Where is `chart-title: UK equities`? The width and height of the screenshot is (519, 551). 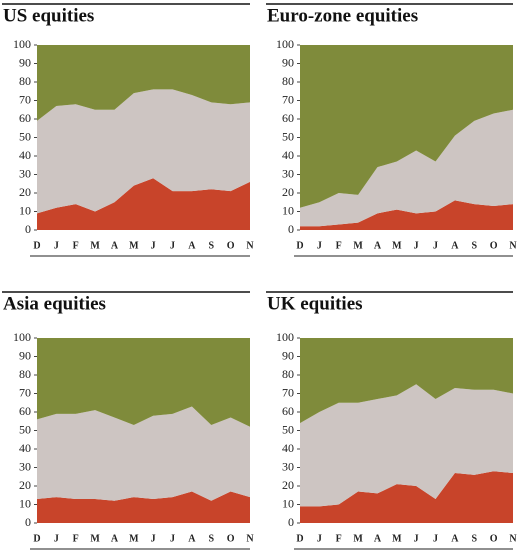
chart-title: UK equities is located at coordinates (315, 303).